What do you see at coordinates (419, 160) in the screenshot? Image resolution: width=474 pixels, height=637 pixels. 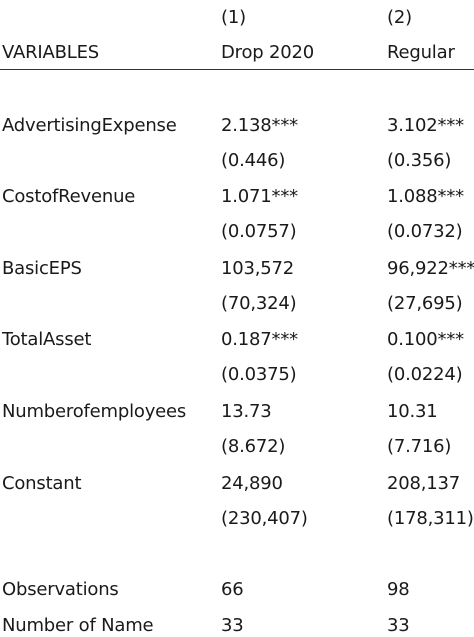 I see `se-cell: (0.356)` at bounding box center [419, 160].